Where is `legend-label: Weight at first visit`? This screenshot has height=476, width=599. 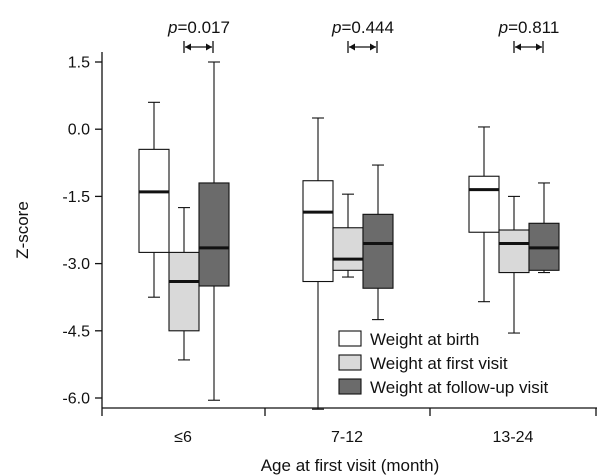
legend-label: Weight at first visit is located at coordinates (439, 363).